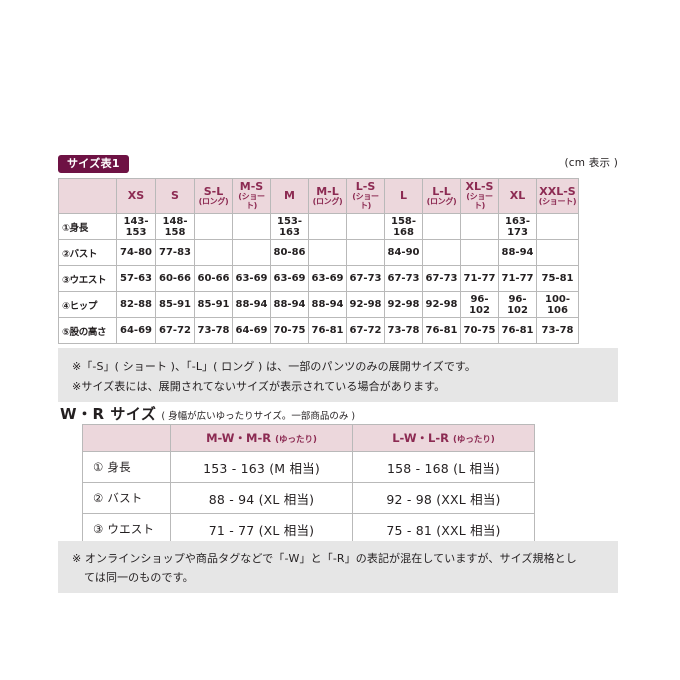 The height and width of the screenshot is (680, 680). What do you see at coordinates (213, 252) in the screenshot?
I see `cell-bust-s-l-empty` at bounding box center [213, 252].